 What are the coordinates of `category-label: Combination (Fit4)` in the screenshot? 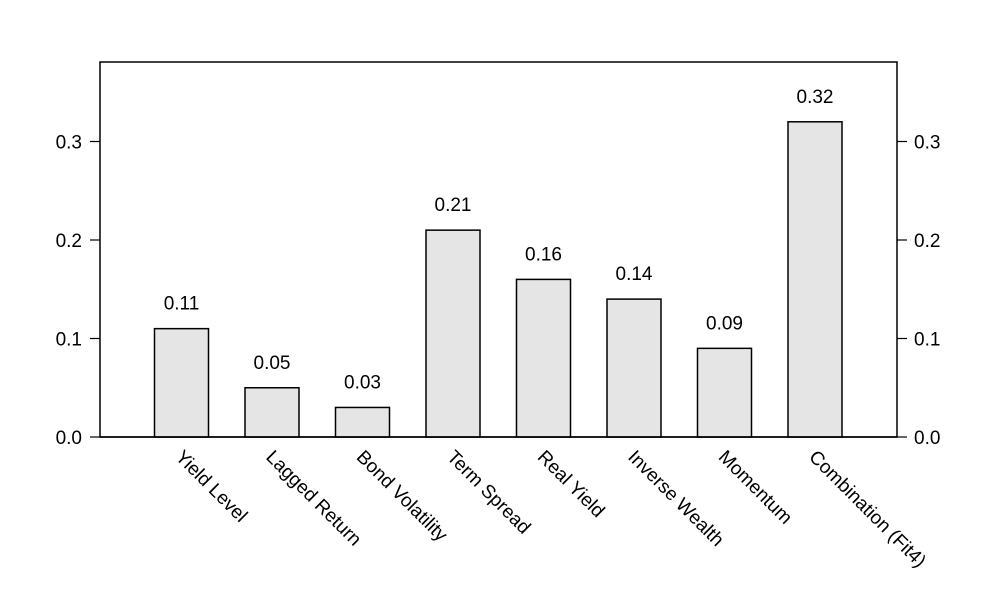 It's located at (866, 509).